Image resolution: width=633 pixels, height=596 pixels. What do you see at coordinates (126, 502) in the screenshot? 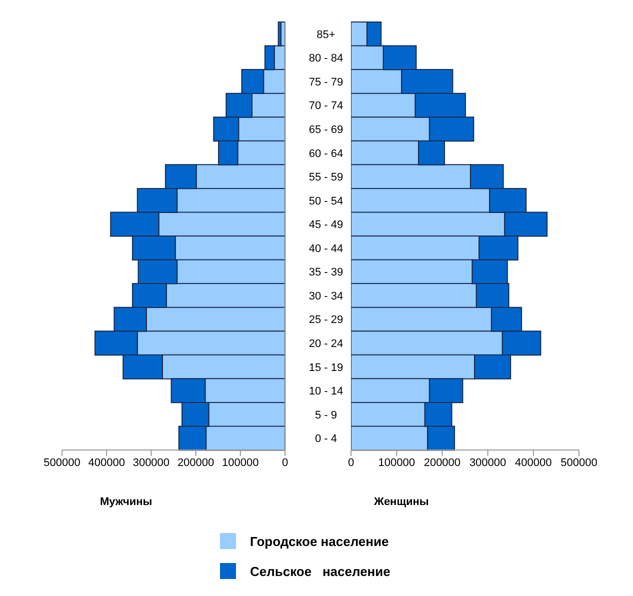
I see `x-axis-title: Мужчины` at bounding box center [126, 502].